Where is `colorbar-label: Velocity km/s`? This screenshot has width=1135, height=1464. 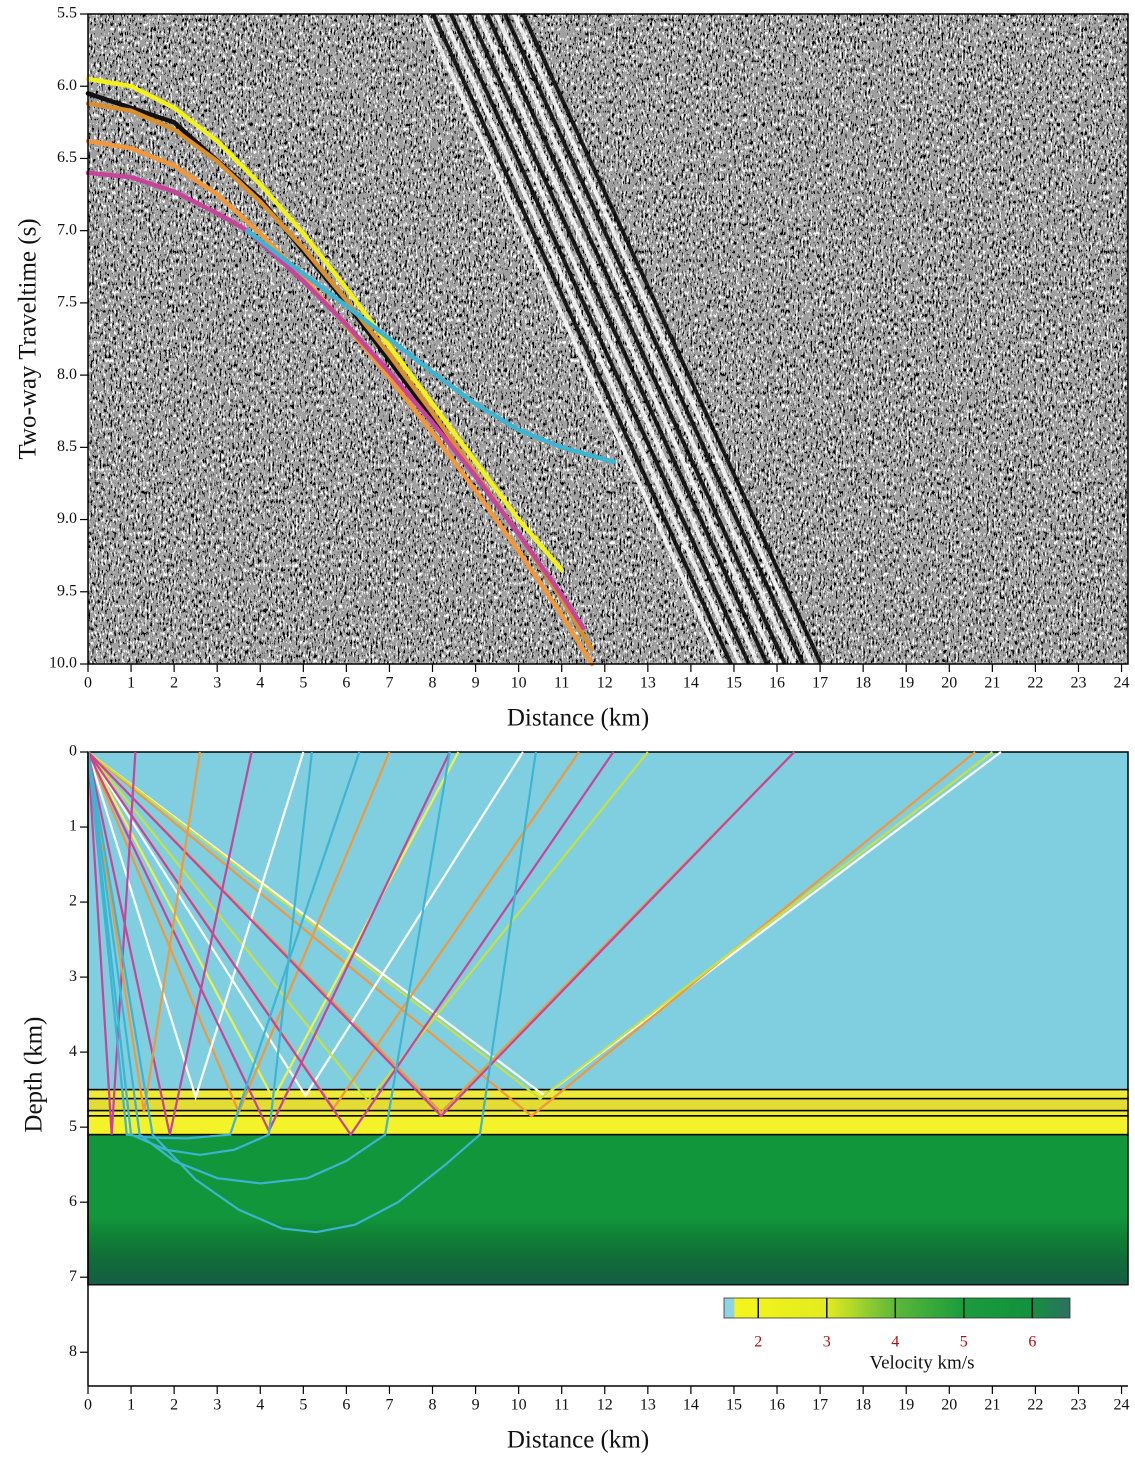 colorbar-label: Velocity km/s is located at coordinates (921, 1362).